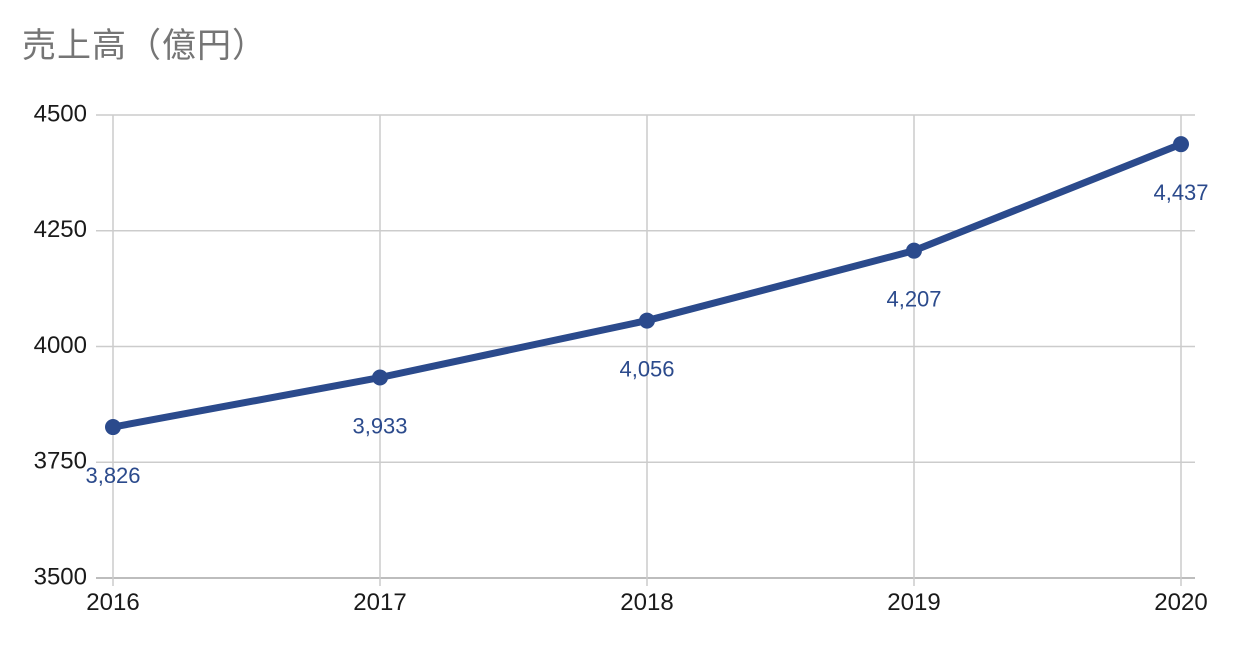 The height and width of the screenshot is (654, 1250). What do you see at coordinates (112, 475) in the screenshot?
I see `data-label: 3,826` at bounding box center [112, 475].